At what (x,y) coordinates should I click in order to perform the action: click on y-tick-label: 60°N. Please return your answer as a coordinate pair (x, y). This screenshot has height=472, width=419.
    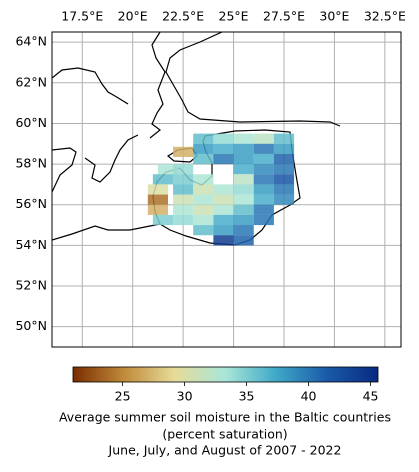
    Looking at the image, I should click on (31, 122).